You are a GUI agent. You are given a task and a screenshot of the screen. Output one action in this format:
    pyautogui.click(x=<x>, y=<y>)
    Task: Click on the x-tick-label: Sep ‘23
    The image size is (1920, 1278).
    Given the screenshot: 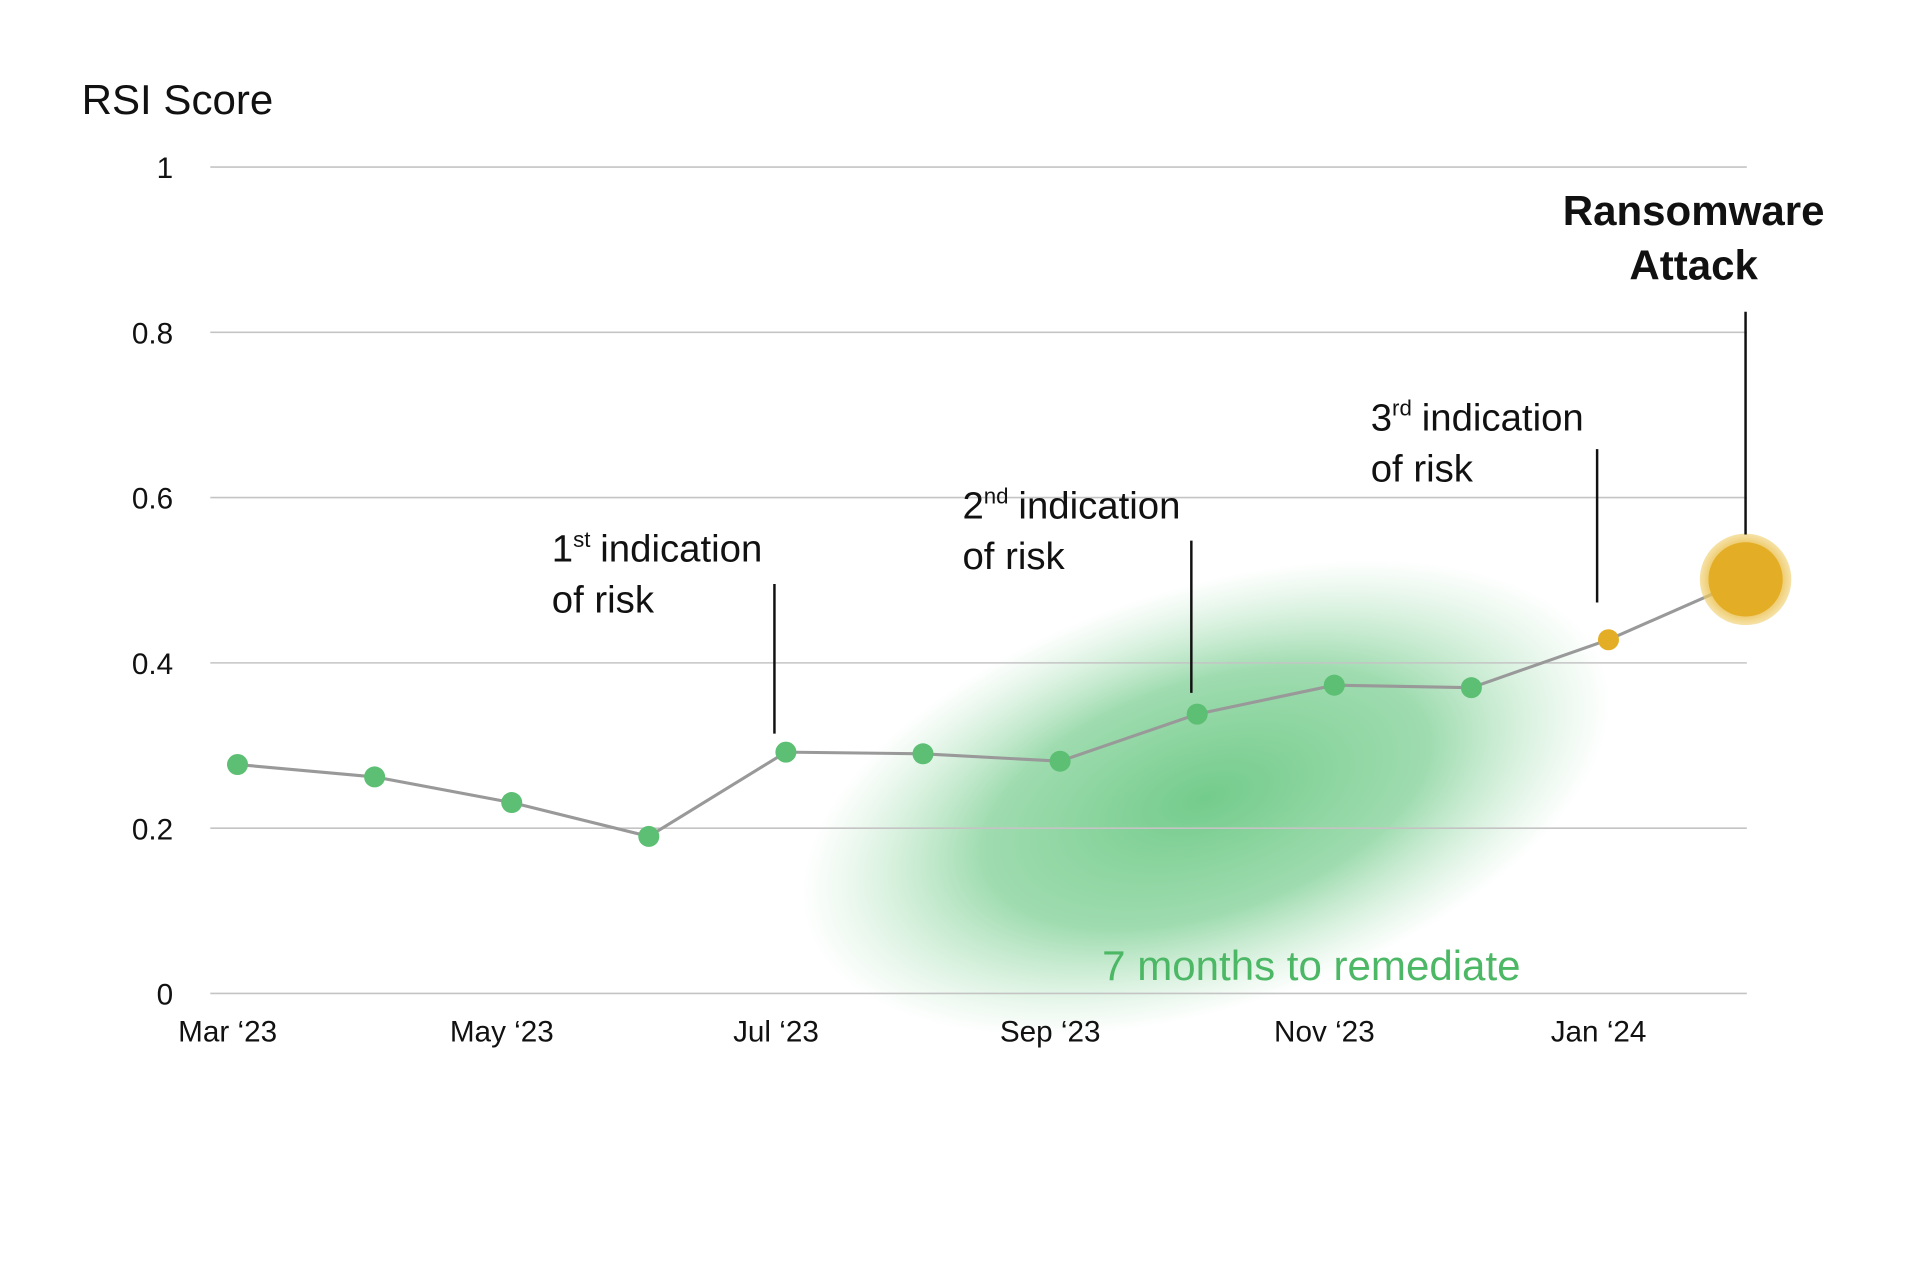 What is the action you would take?
    pyautogui.click(x=1050, y=1032)
    